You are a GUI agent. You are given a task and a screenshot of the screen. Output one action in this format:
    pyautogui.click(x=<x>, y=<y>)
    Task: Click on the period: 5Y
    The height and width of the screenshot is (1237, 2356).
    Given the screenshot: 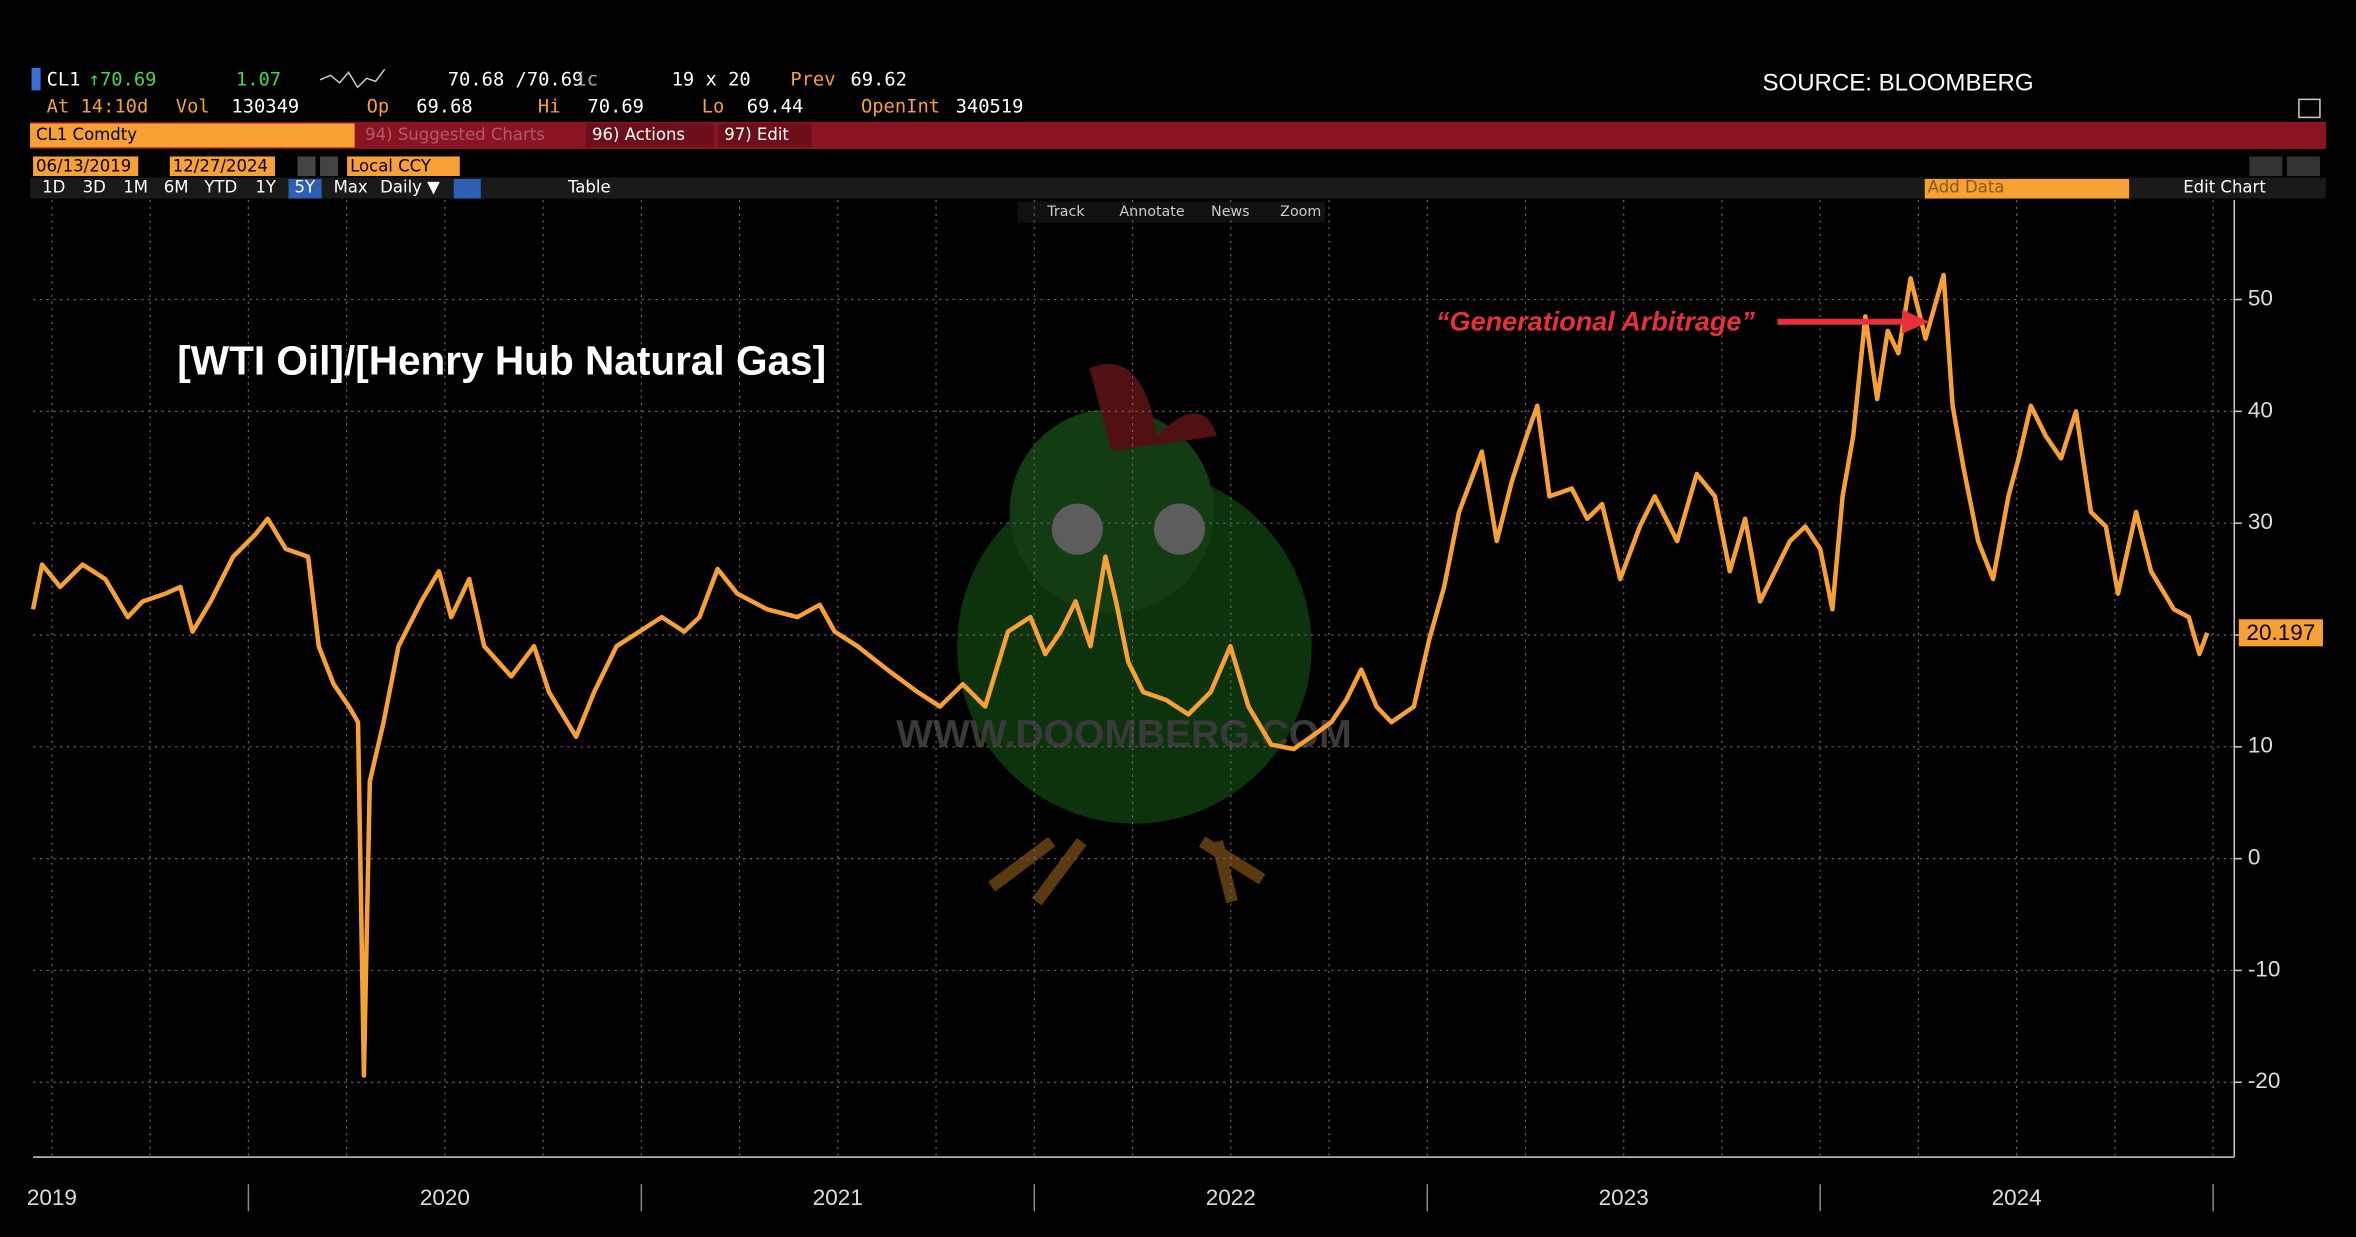 What is the action you would take?
    pyautogui.click(x=306, y=187)
    